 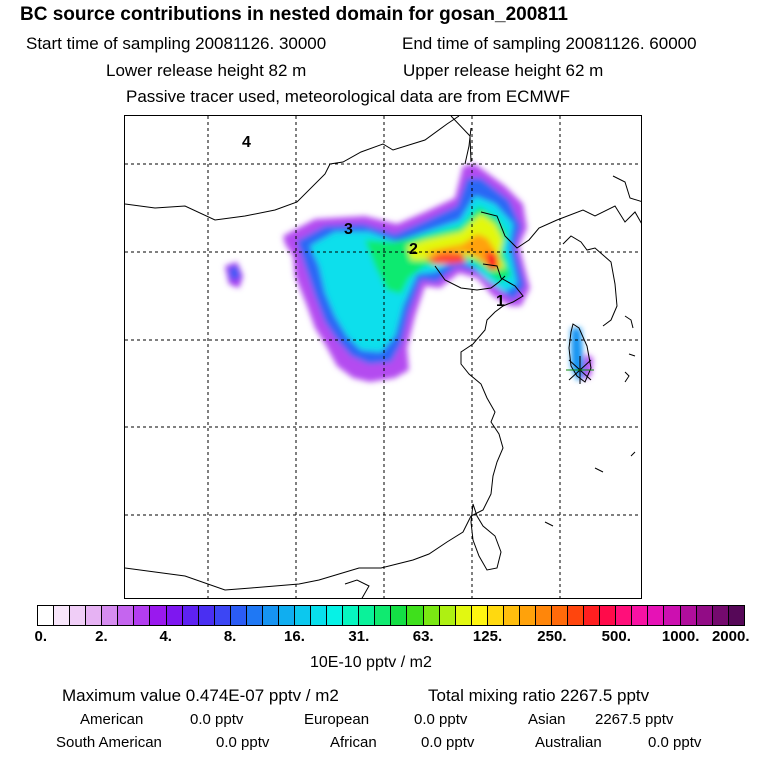 I want to click on asian-label: Asian, so click(x=547, y=719).